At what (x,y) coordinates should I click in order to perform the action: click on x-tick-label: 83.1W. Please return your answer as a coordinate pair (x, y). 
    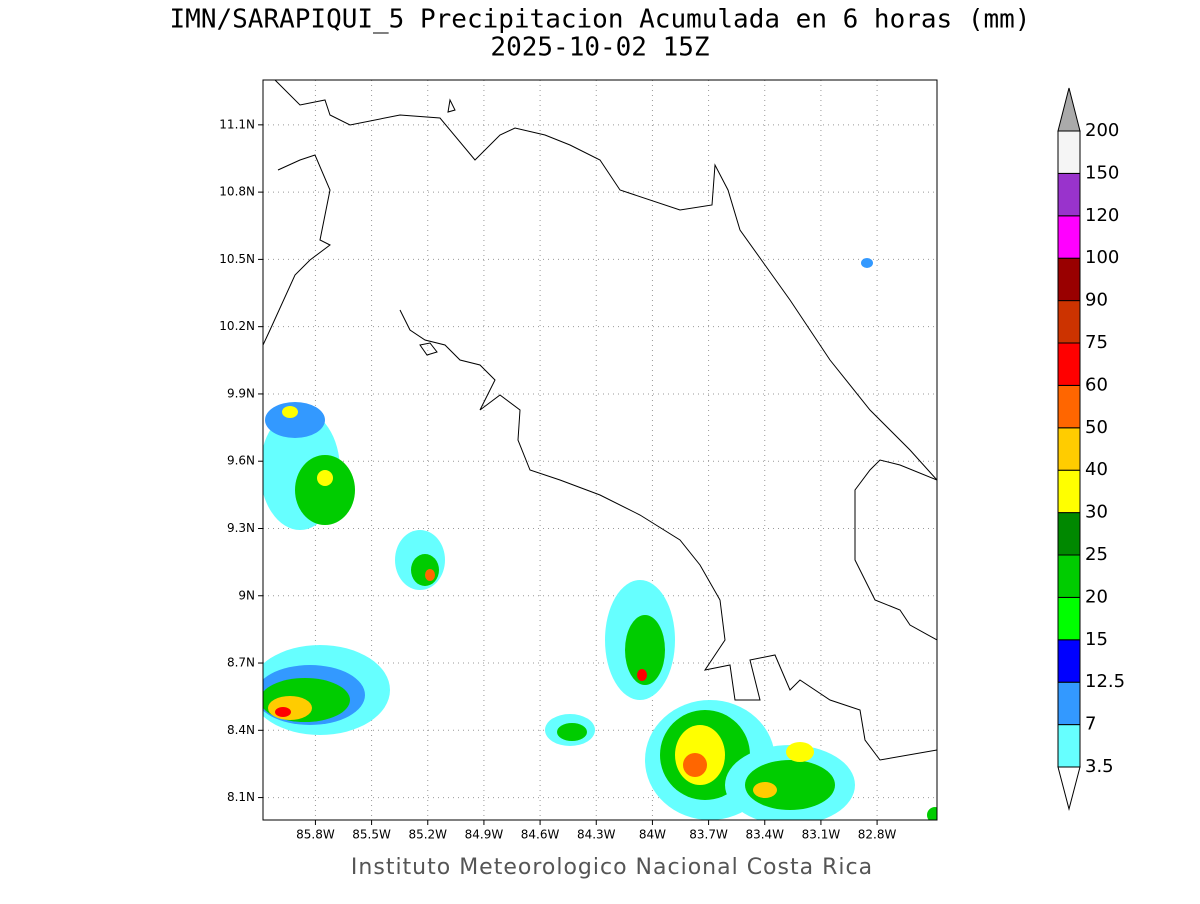
    Looking at the image, I should click on (821, 835).